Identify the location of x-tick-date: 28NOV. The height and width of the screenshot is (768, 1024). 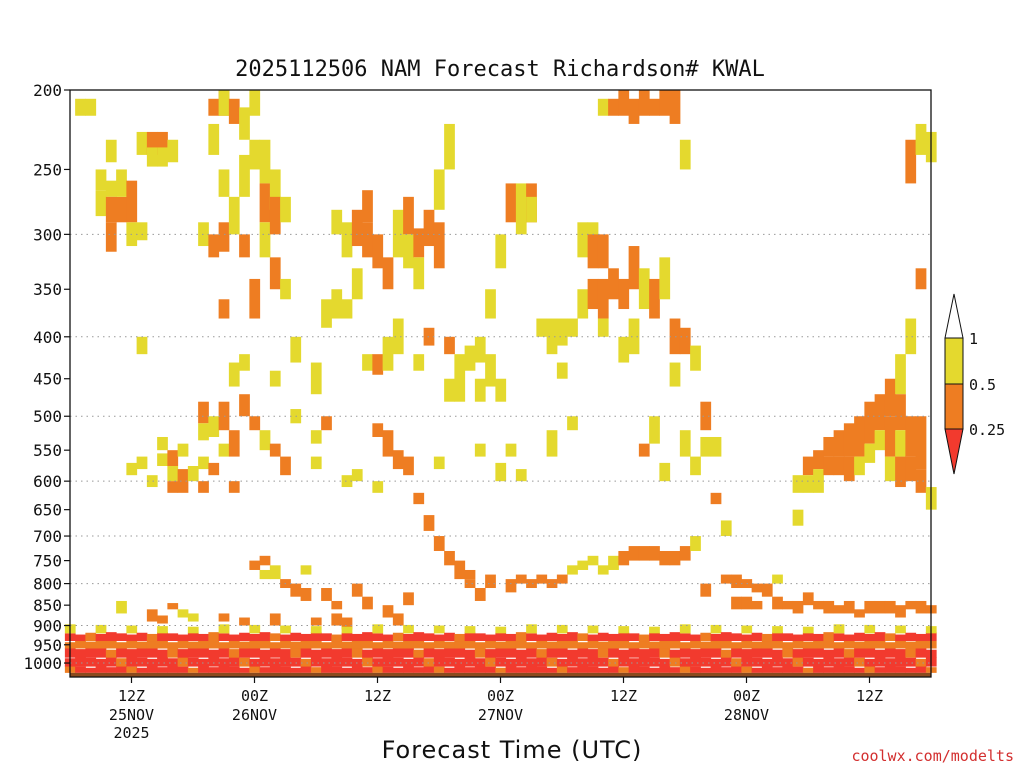
(746, 715).